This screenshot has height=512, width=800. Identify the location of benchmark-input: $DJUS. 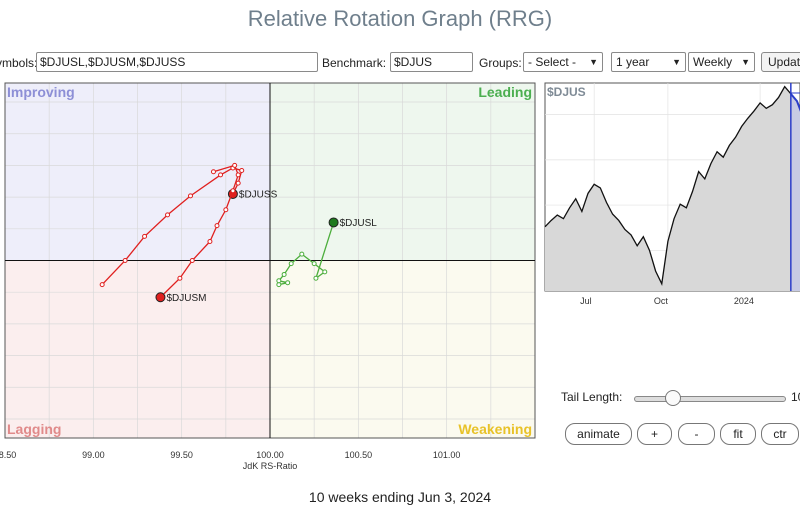
(431, 62).